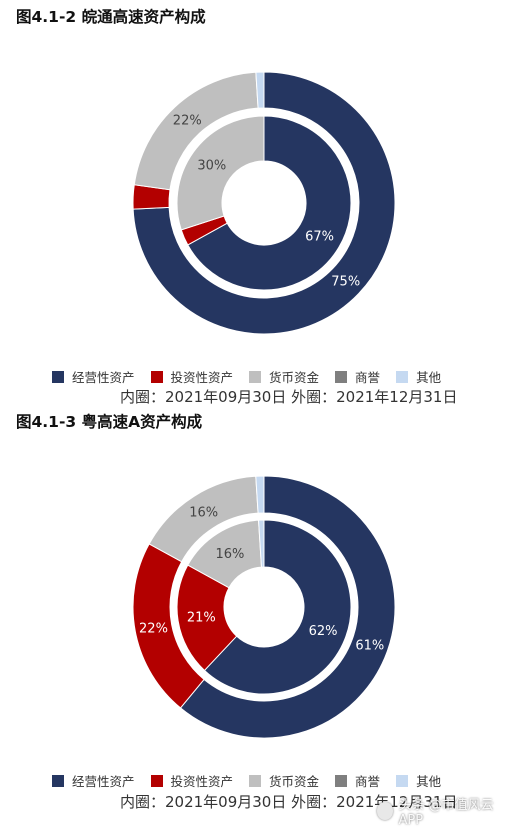 The image size is (508, 828). What do you see at coordinates (319, 236) in the screenshot?
I see `data-label: 67%` at bounding box center [319, 236].